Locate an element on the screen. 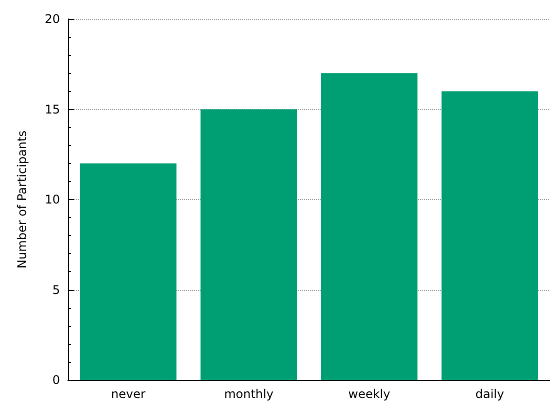 Image resolution: width=550 pixels, height=403 pixels. x-tick-label: monthly is located at coordinates (249, 394).